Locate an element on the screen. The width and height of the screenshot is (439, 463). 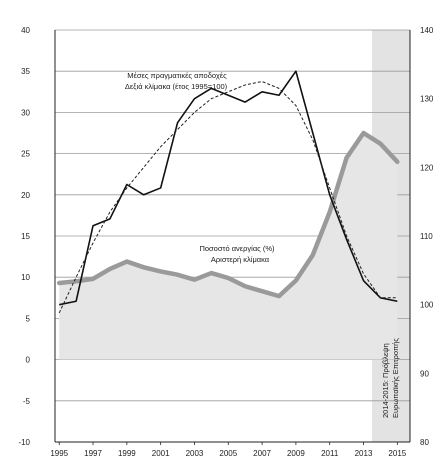
left-tick-label: 35 is located at coordinates (25, 71).